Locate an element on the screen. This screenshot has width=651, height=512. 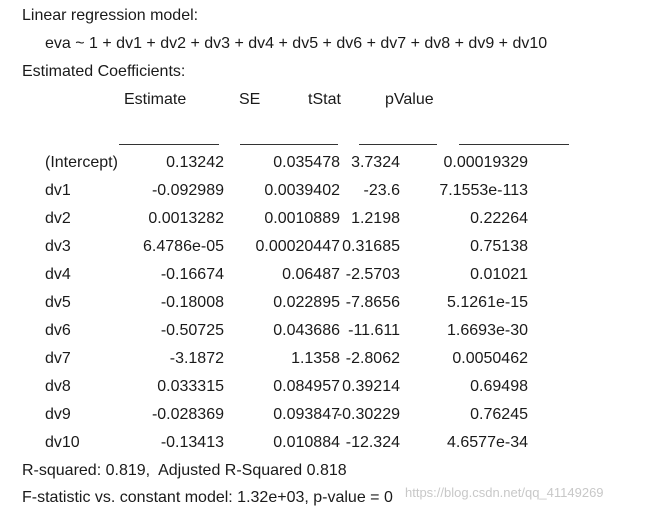
model-title: Linear regression model: is located at coordinates (110, 15).